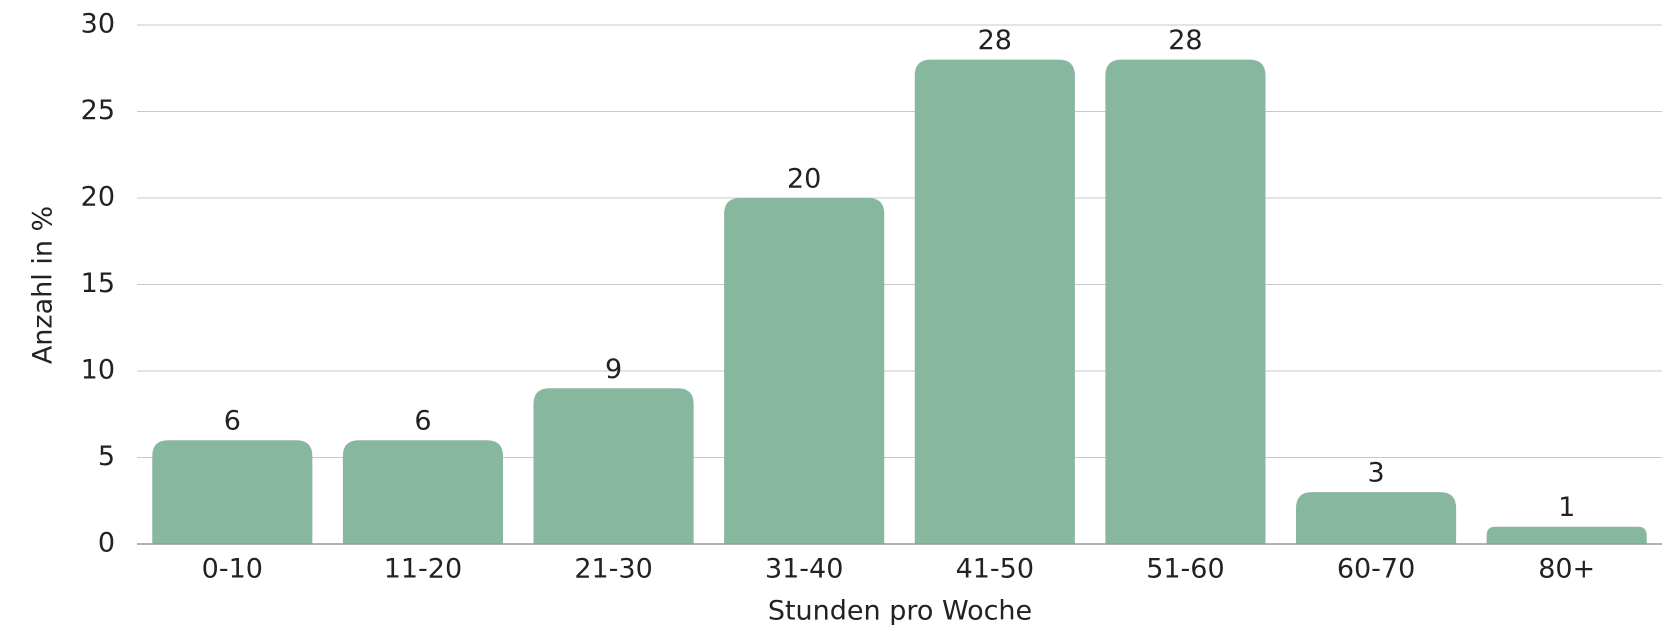  Describe the element at coordinates (232, 569) in the screenshot. I see `x-tick-label: 0-10` at that location.